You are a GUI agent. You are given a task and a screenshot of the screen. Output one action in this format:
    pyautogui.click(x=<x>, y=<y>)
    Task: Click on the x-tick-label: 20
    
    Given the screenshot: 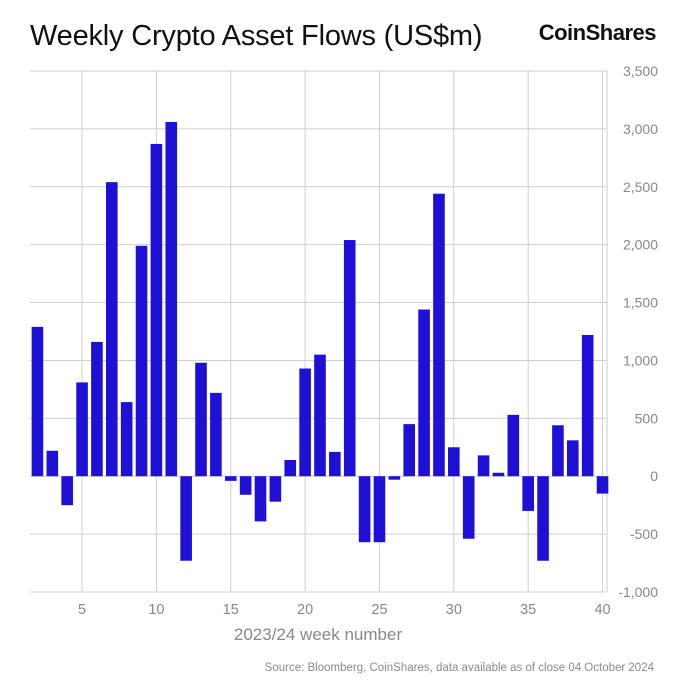 What is the action you would take?
    pyautogui.click(x=305, y=610)
    